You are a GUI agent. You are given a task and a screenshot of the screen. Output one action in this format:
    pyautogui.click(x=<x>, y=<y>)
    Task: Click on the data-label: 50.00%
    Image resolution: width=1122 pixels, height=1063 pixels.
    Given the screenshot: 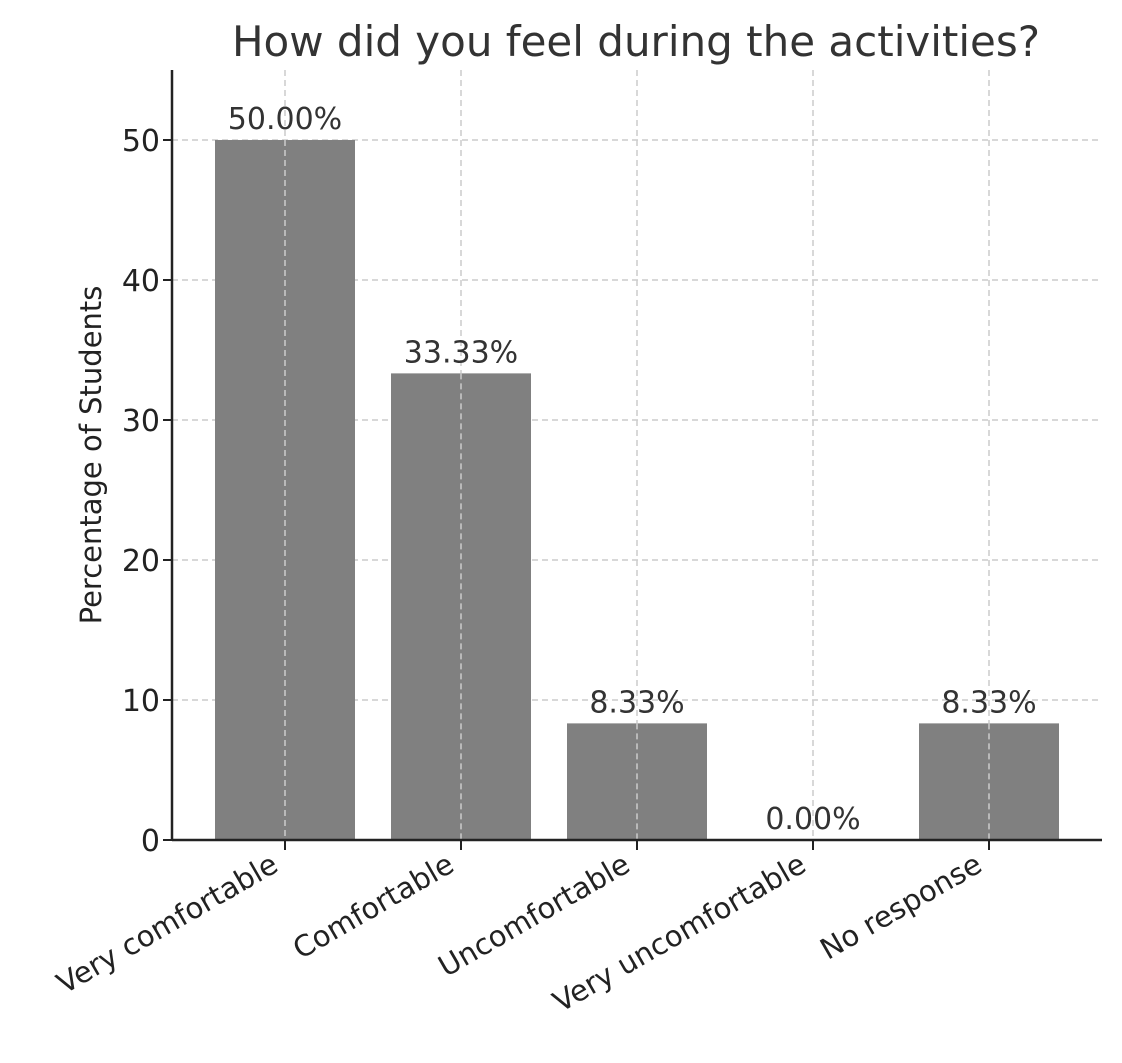 What is the action you would take?
    pyautogui.click(x=285, y=119)
    